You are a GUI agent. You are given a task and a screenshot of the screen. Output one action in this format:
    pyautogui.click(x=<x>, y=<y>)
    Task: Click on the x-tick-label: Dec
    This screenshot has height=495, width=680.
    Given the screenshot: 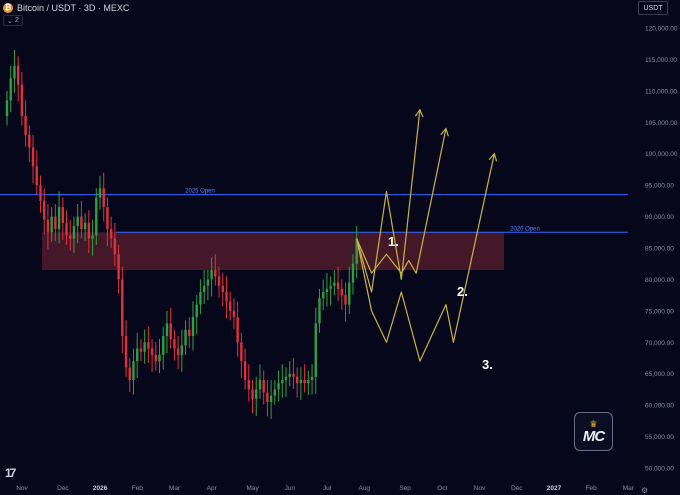 What is the action you would take?
    pyautogui.click(x=63, y=488)
    